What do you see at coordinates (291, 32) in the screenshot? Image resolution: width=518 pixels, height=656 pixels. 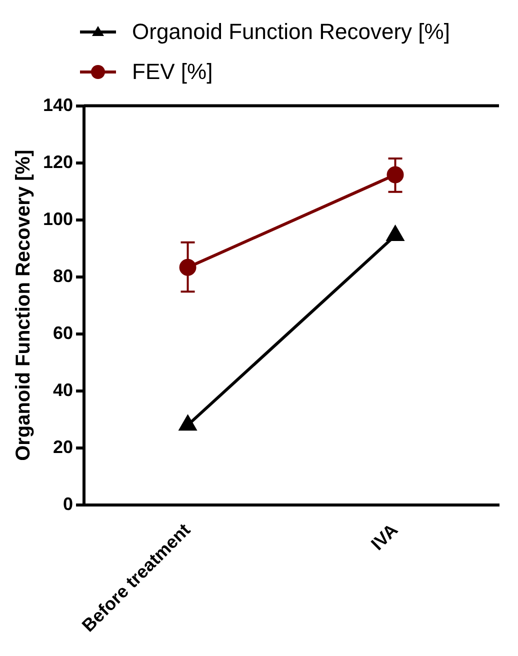 I see `legend-label: Organoid Function Recovery [%]` at bounding box center [291, 32].